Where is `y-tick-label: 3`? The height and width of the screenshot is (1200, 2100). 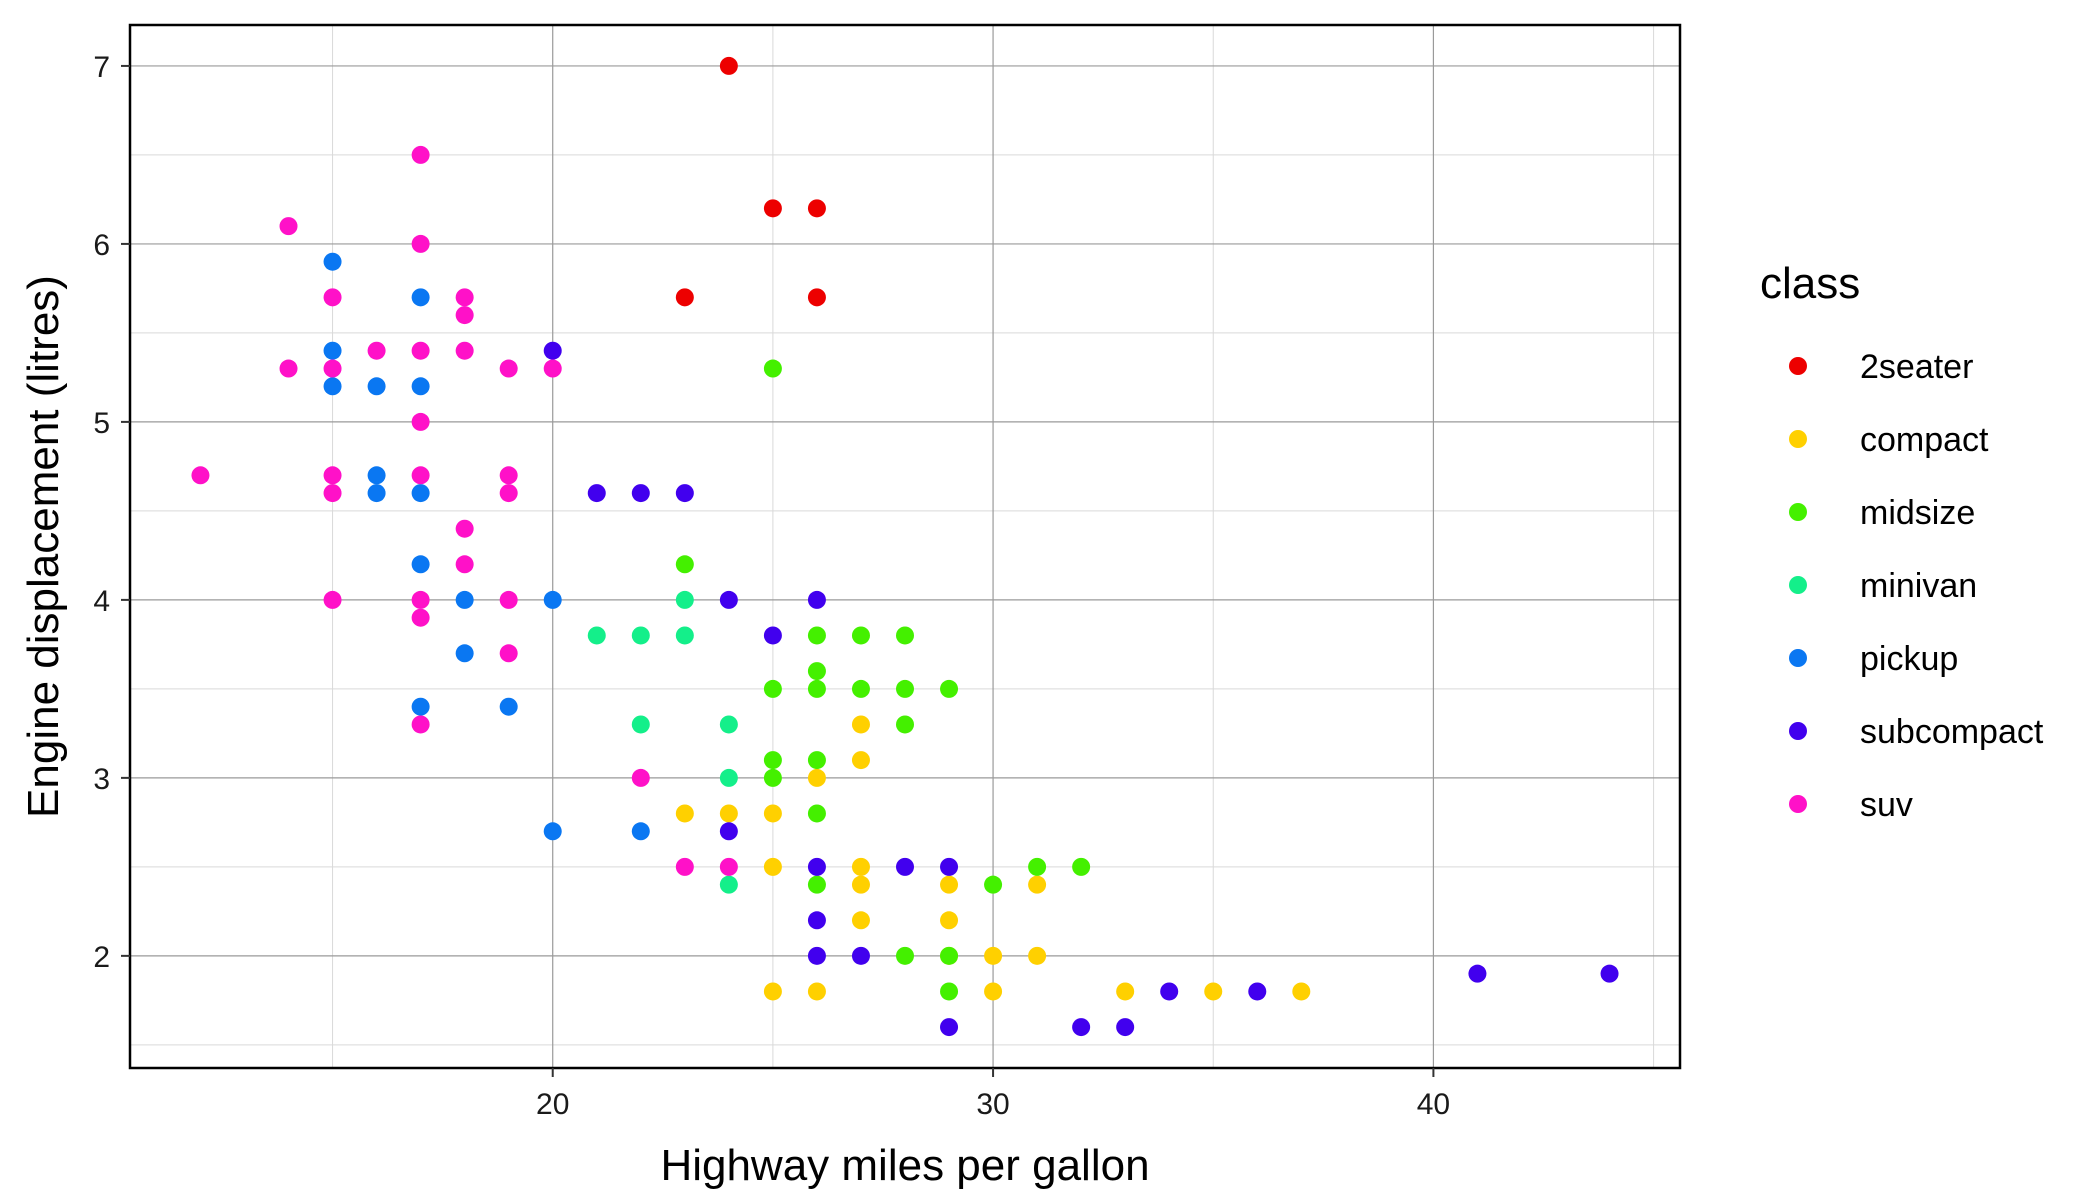
y-tick-label: 3 is located at coordinates (101, 779).